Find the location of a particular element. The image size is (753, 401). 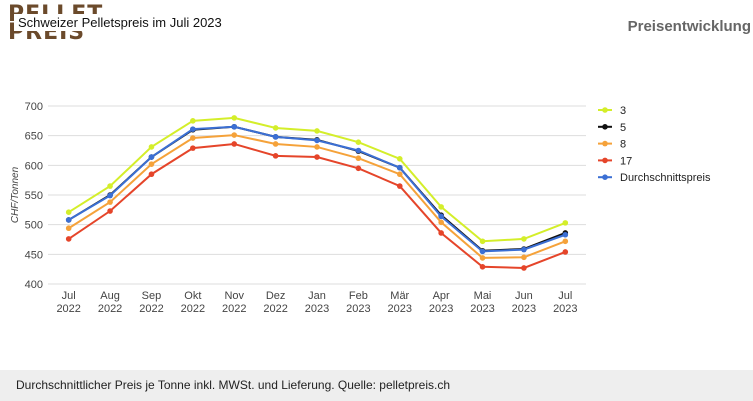

x-tick-label: Nov 2022 is located at coordinates (234, 302).